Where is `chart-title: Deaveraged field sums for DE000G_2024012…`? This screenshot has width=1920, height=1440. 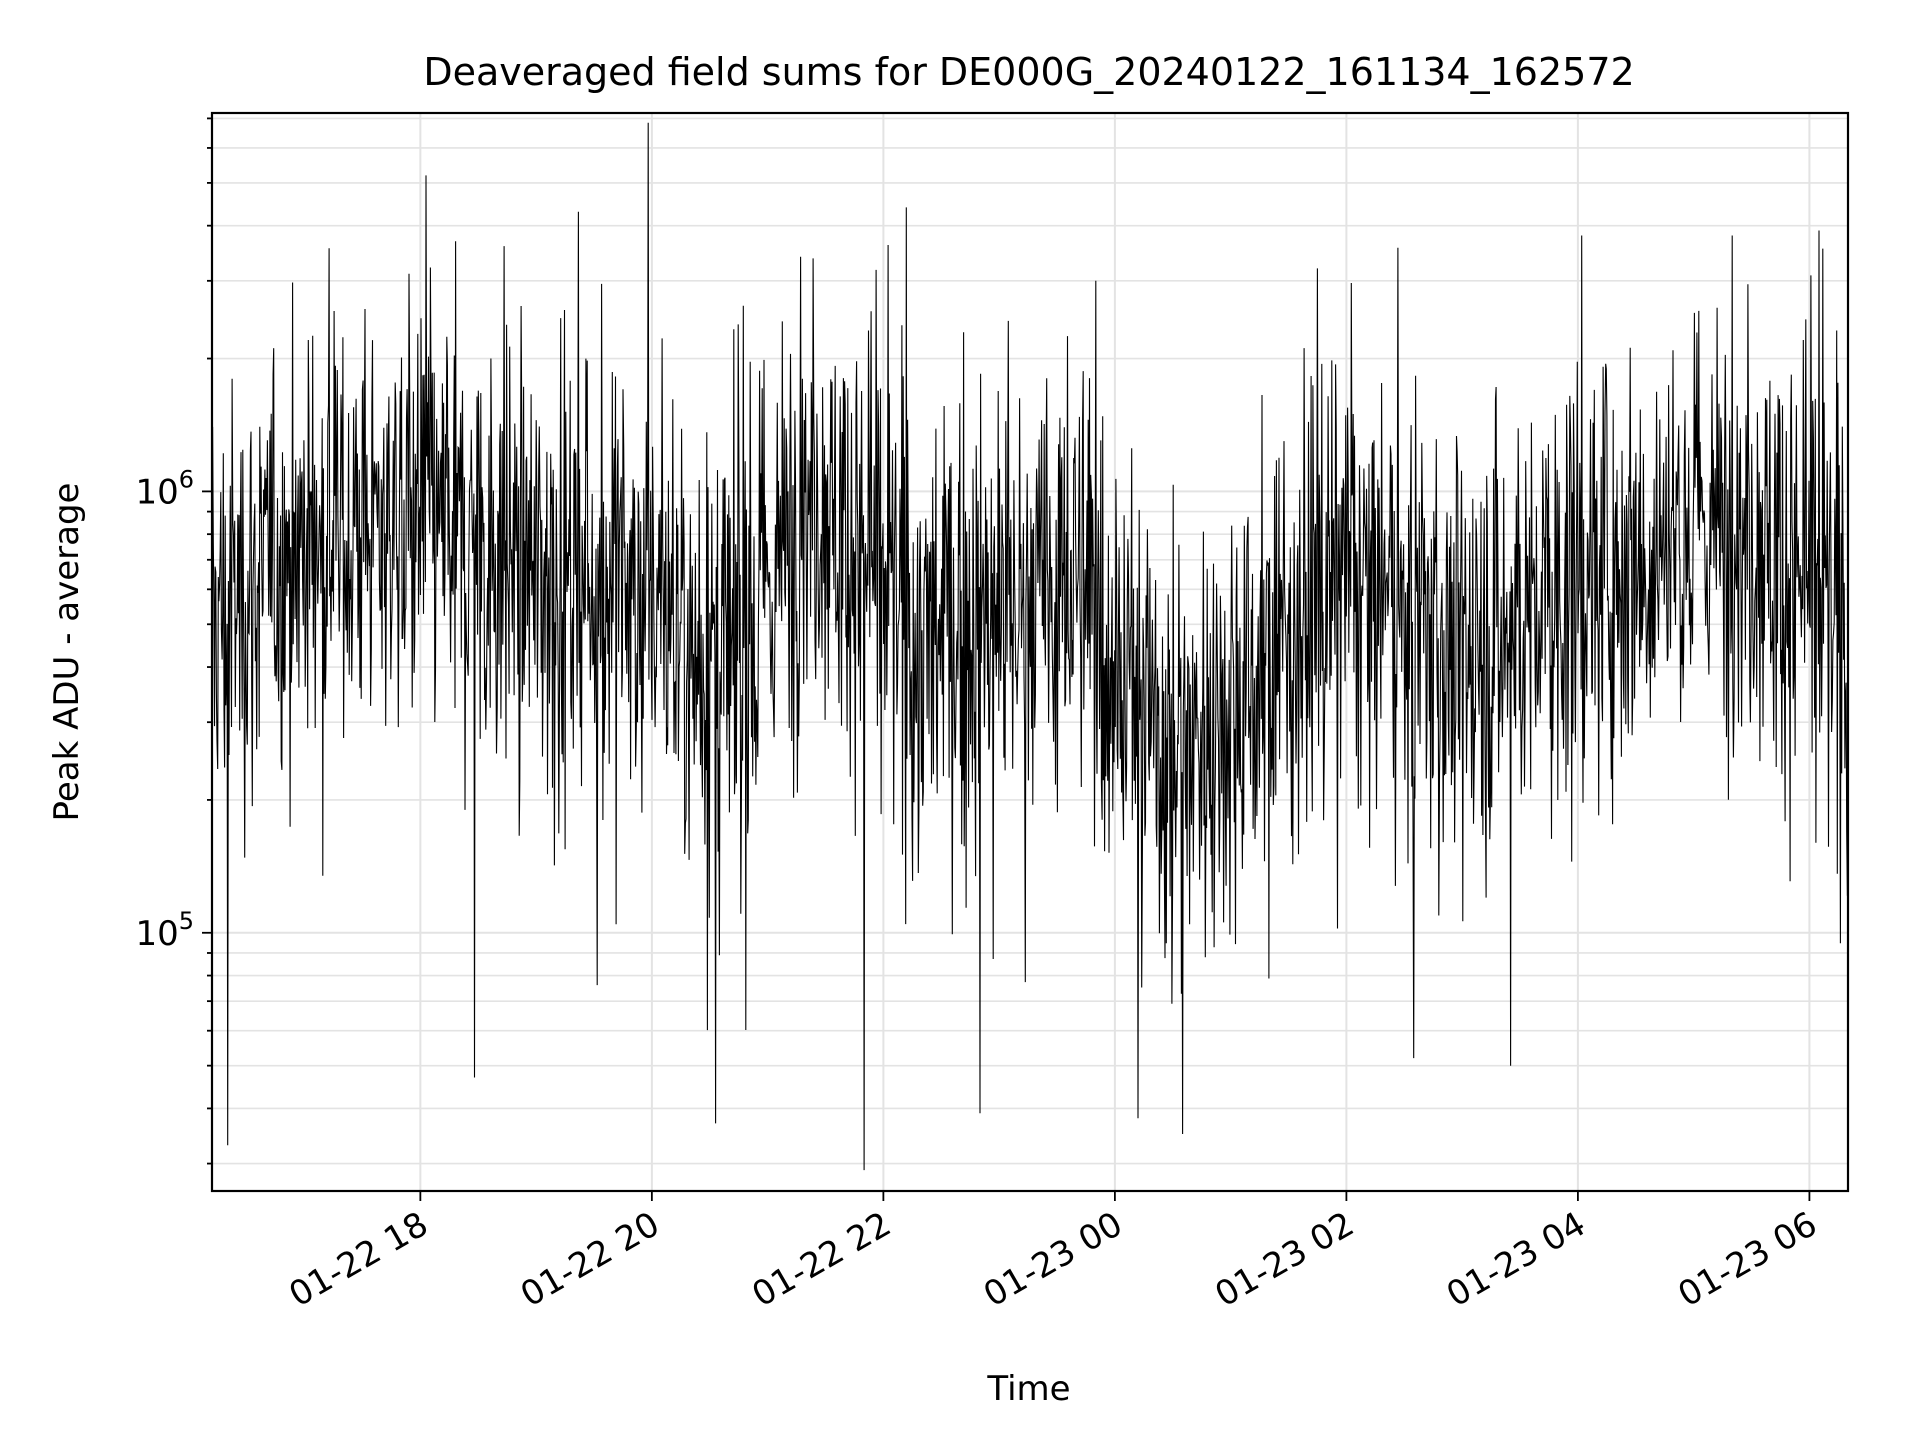 chart-title: Deaveraged field sums for DE000G_2024012… is located at coordinates (1028, 72).